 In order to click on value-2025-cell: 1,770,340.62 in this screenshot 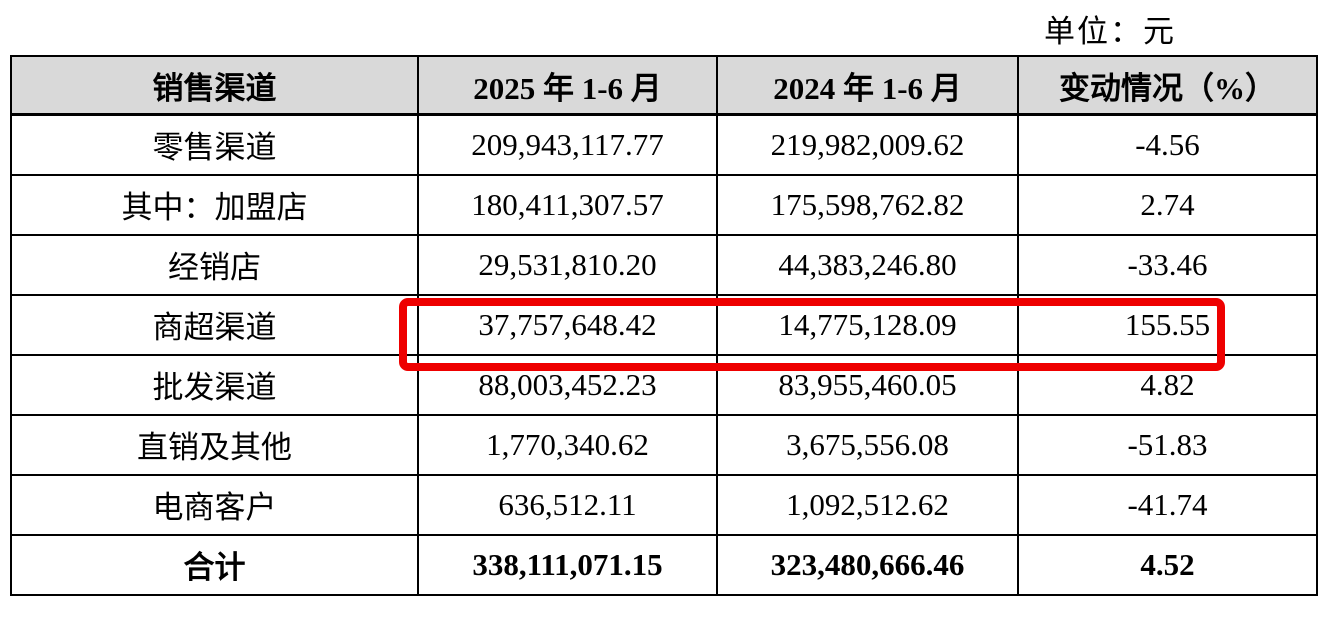, I will do `click(567, 444)`.